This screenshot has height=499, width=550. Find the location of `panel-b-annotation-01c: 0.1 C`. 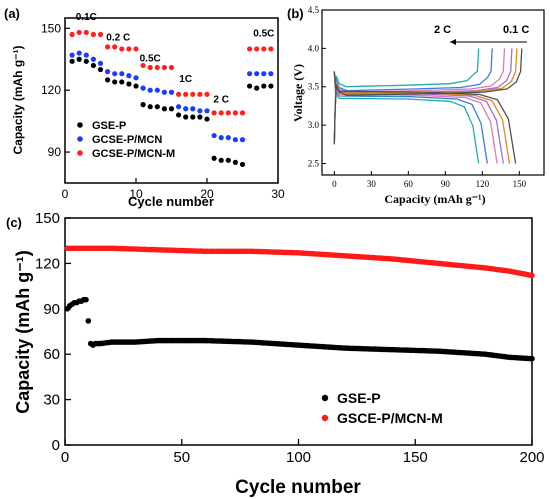

panel-b-annotation-01c: 0.1 C is located at coordinates (516, 30).